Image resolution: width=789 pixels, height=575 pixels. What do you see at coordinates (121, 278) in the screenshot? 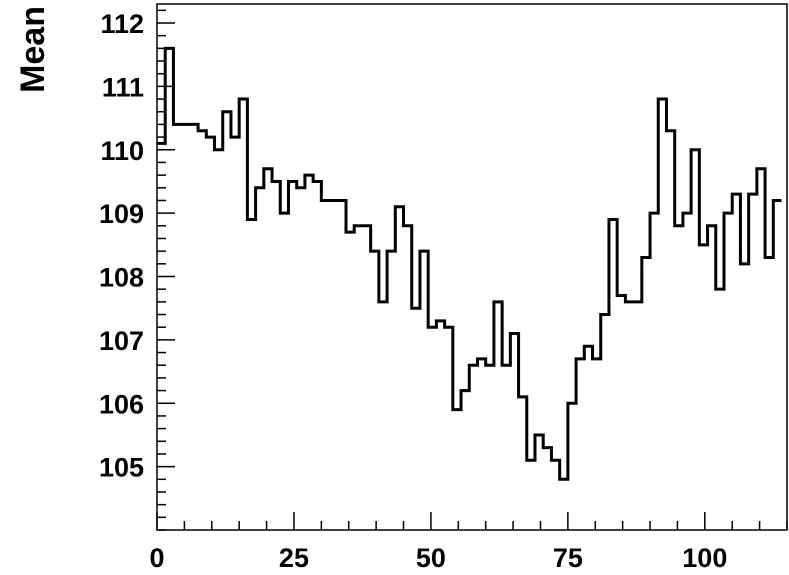
I see `y-tick-label: 108` at bounding box center [121, 278].